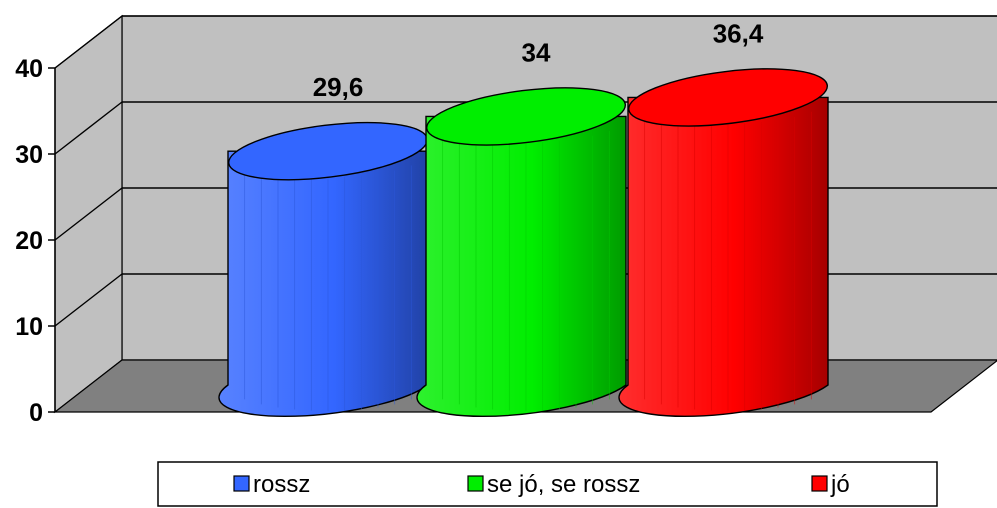 This screenshot has width=997, height=508. Describe the element at coordinates (338, 87) in the screenshot. I see `data-label: 29,6` at that location.